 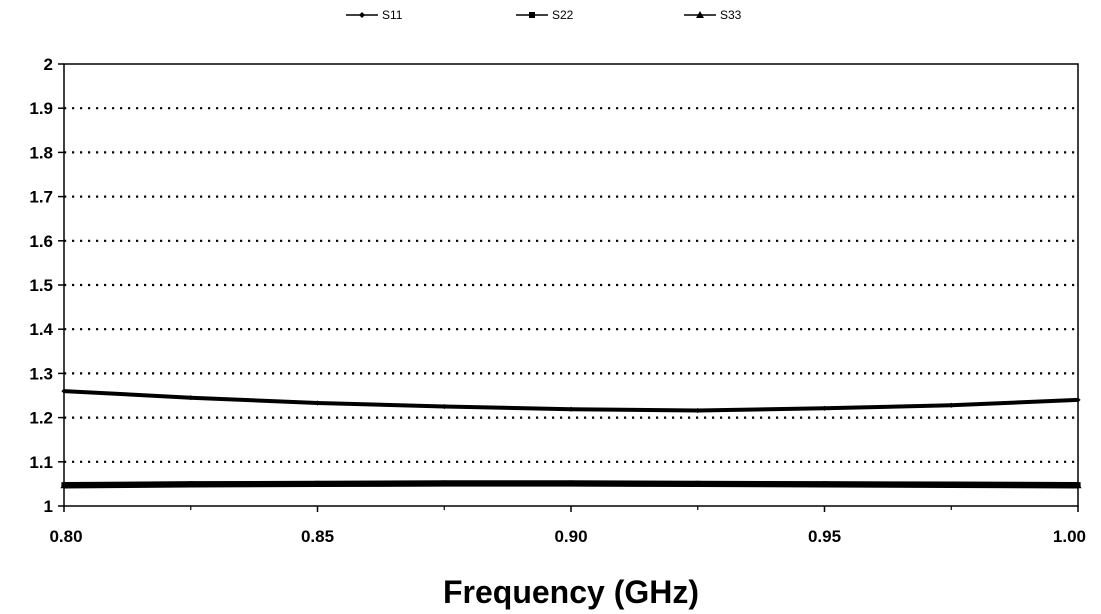 I want to click on legend-label-s33: S33, so click(x=731, y=15).